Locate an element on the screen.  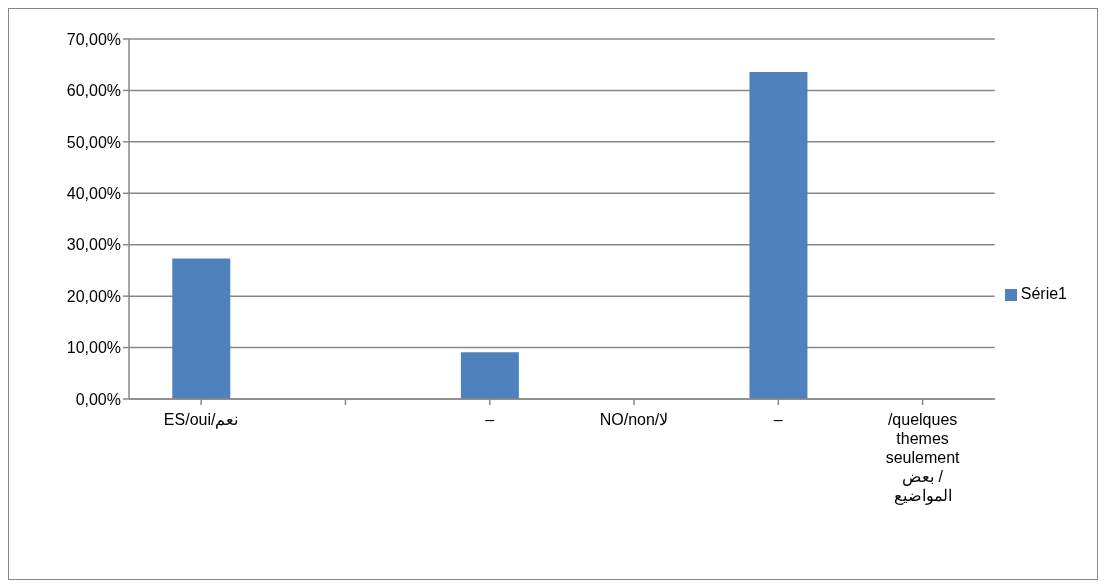
x-tick-label: NO/non/لا is located at coordinates (634, 419).